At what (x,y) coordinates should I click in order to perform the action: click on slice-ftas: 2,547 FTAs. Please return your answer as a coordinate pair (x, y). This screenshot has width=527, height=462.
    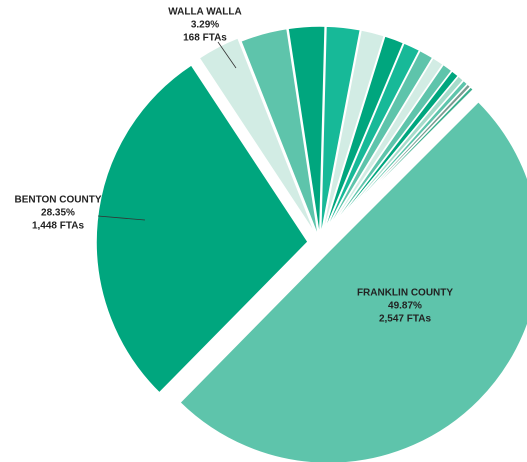
    Looking at the image, I should click on (405, 319).